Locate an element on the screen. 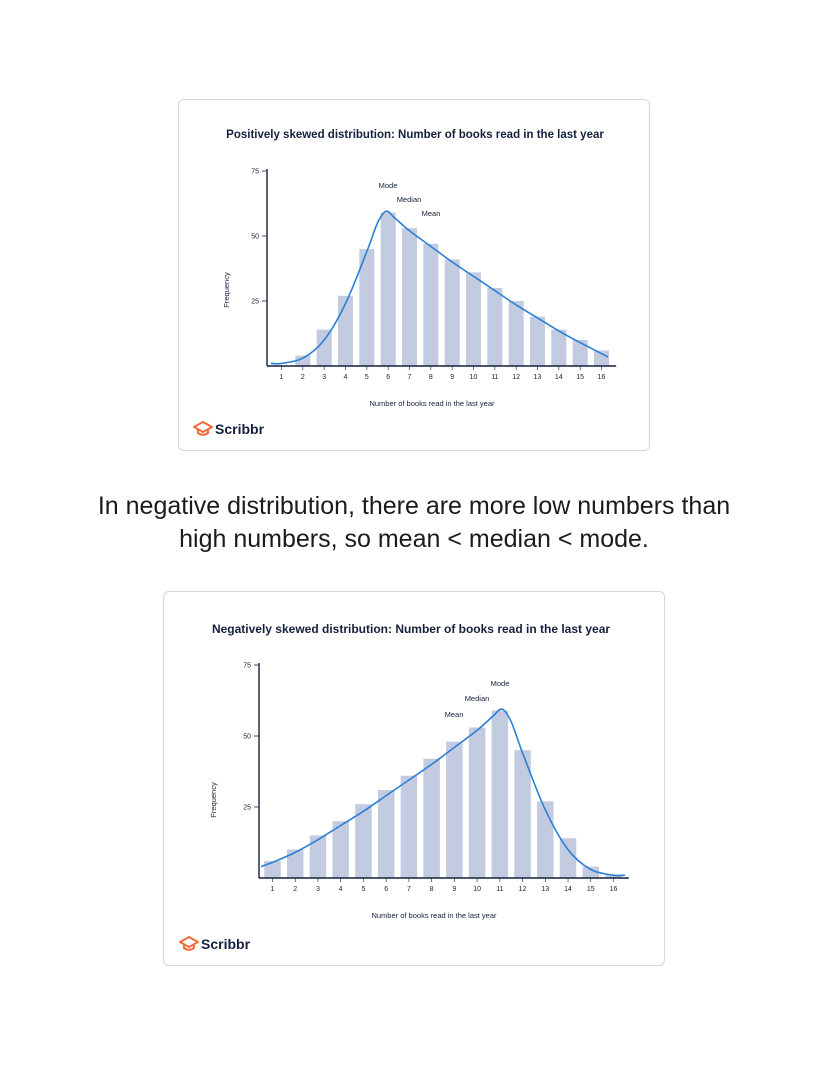 Image resolution: width=828 pixels, height=1071 pixels. caption-line-2: high numbers, so mean < median < mode. is located at coordinates (414, 539).